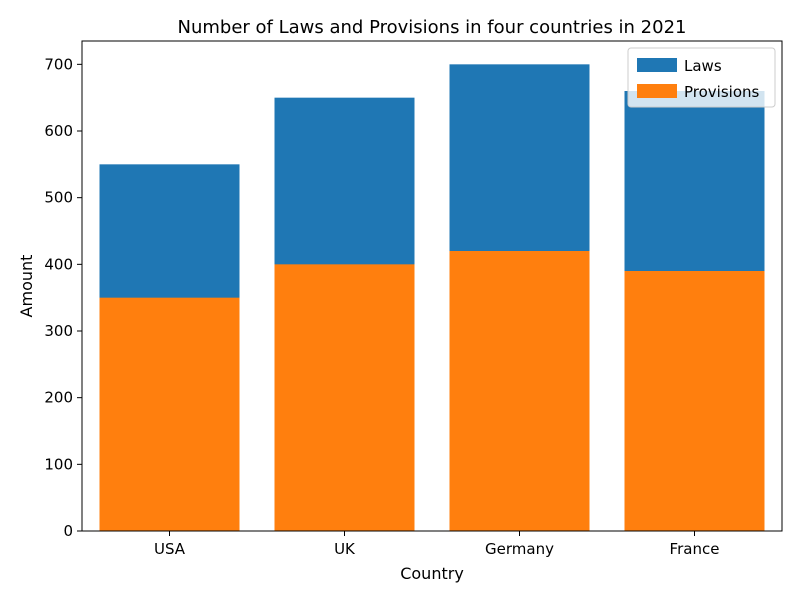  I want to click on y-axis: 0 100 200 300 400 500 600 700, so click(63, 297).